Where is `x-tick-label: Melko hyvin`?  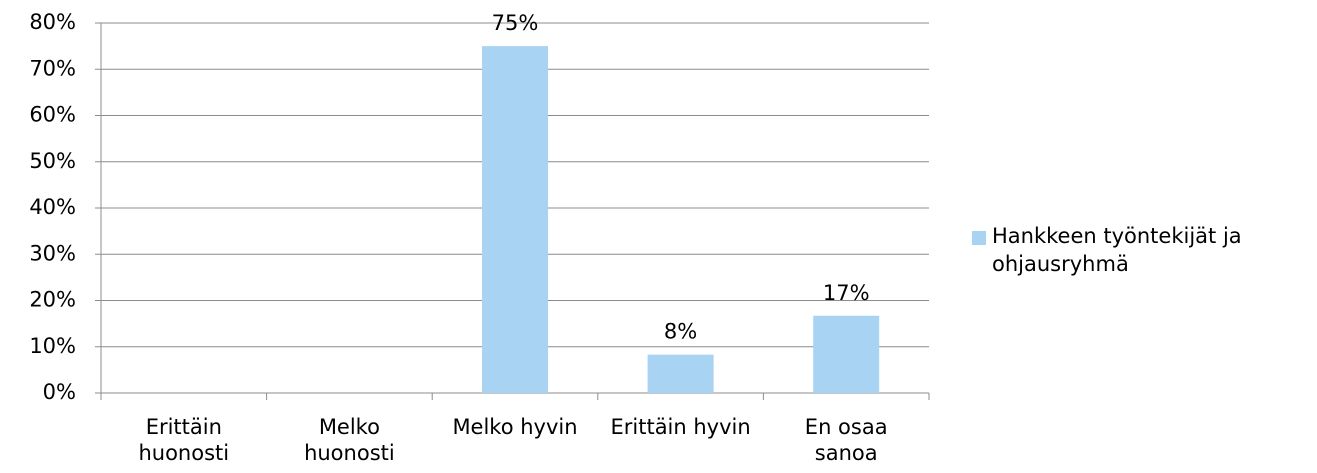 x-tick-label: Melko hyvin is located at coordinates (515, 427).